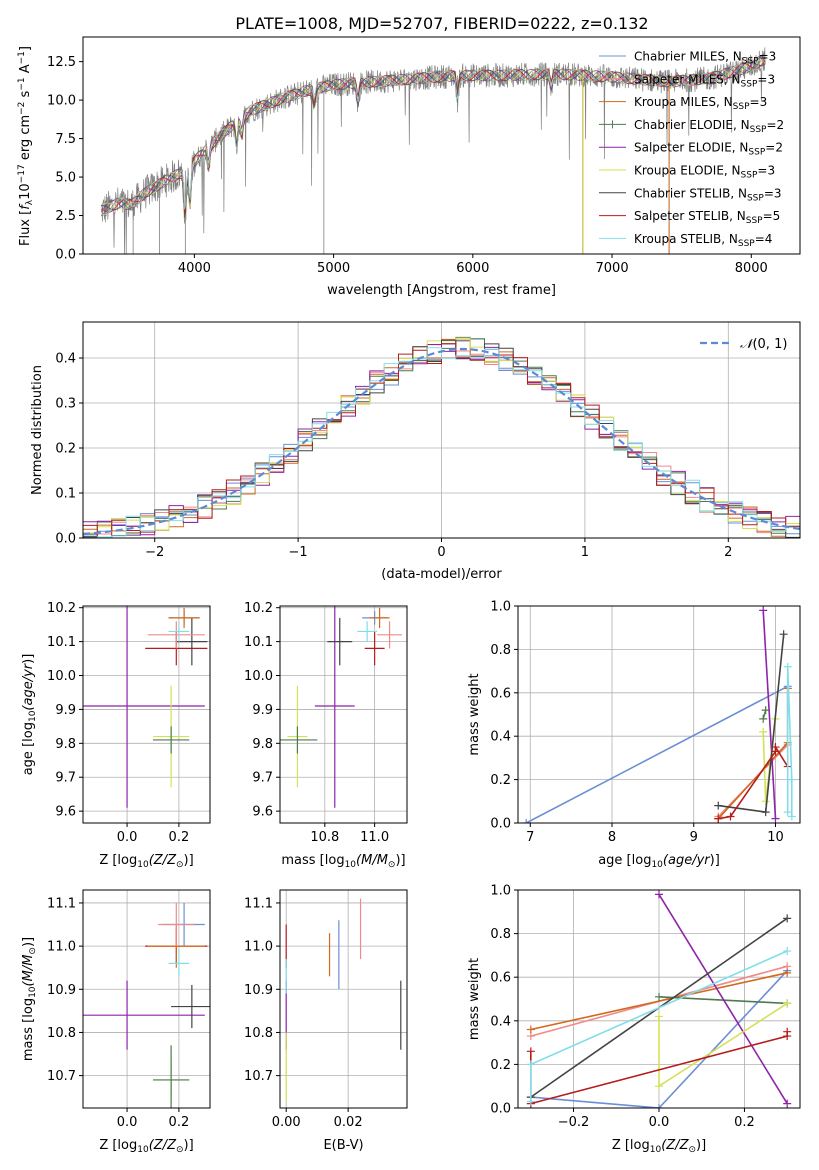 This screenshot has height=1170, width=819. I want to click on x-tick-label: 4000, so click(194, 268).